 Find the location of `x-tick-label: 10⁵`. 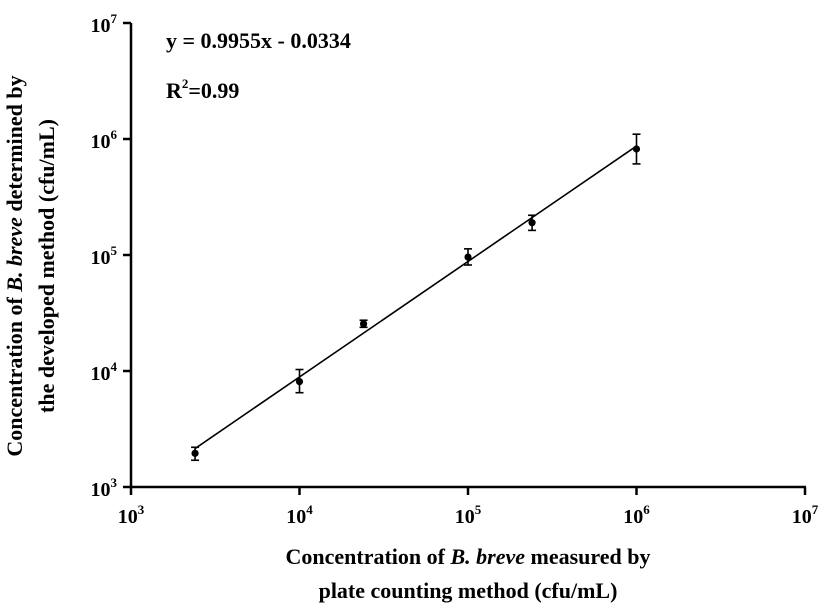

x-tick-label: 10⁵ is located at coordinates (468, 515).